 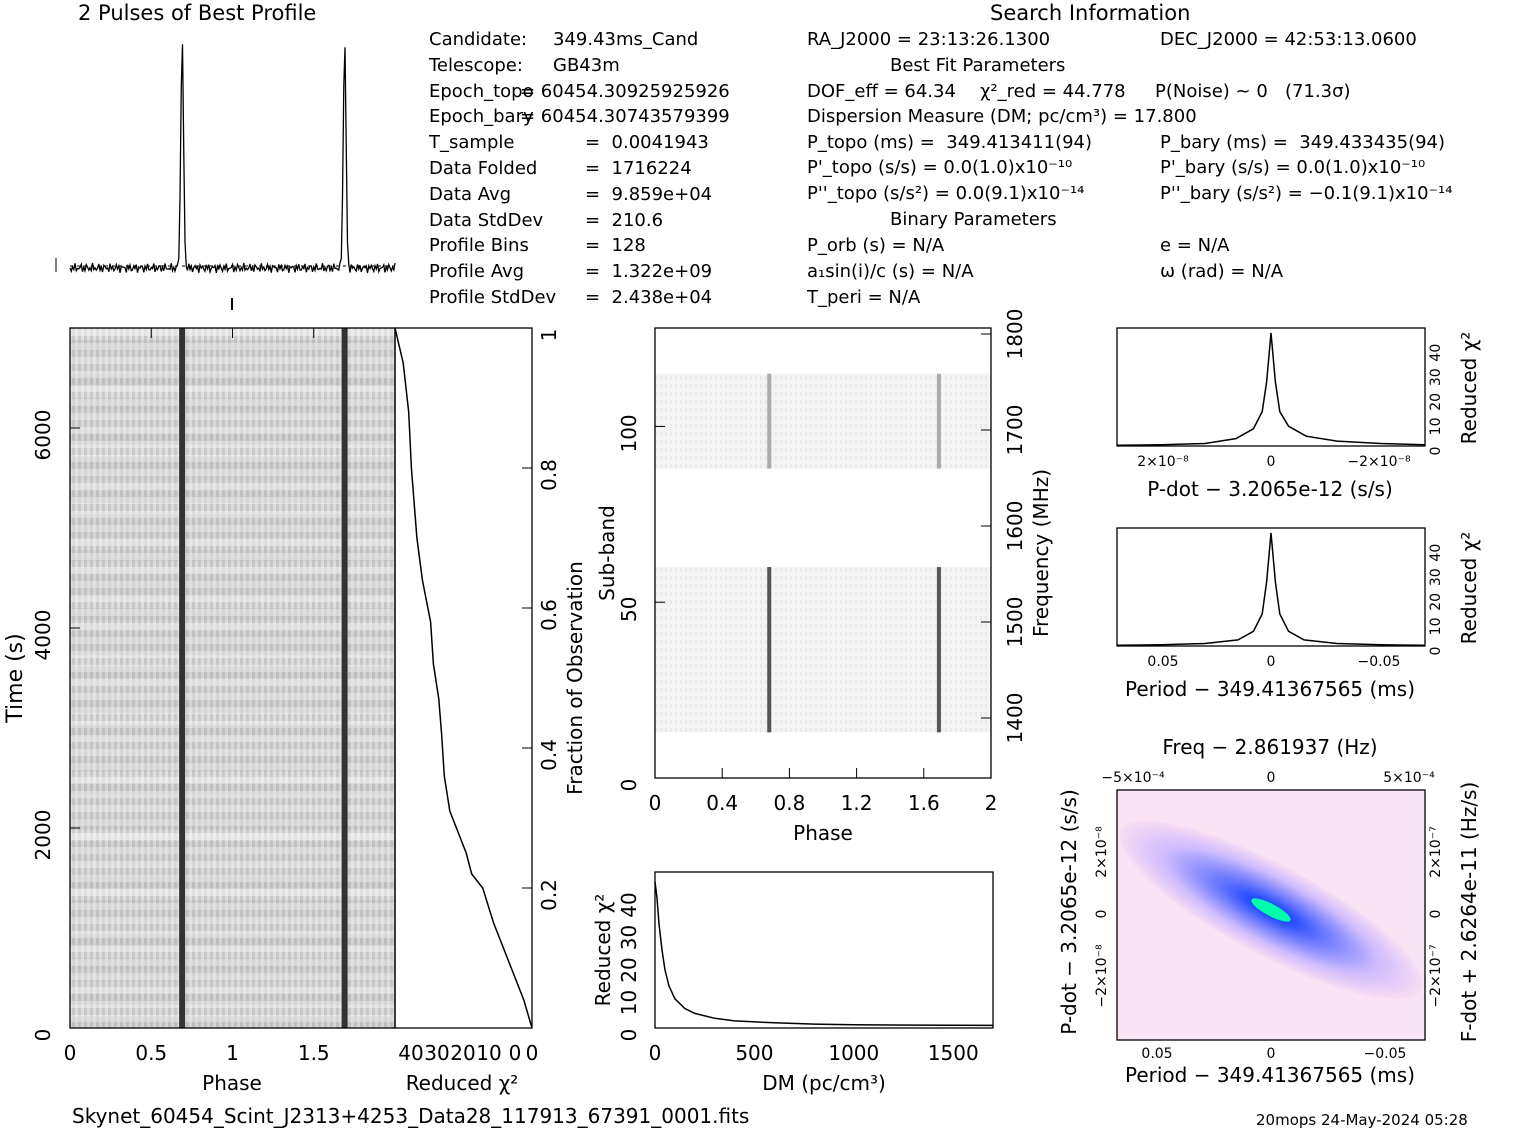 What do you see at coordinates (1015, 526) in the screenshot?
I see `y2-tick-label: 1600` at bounding box center [1015, 526].